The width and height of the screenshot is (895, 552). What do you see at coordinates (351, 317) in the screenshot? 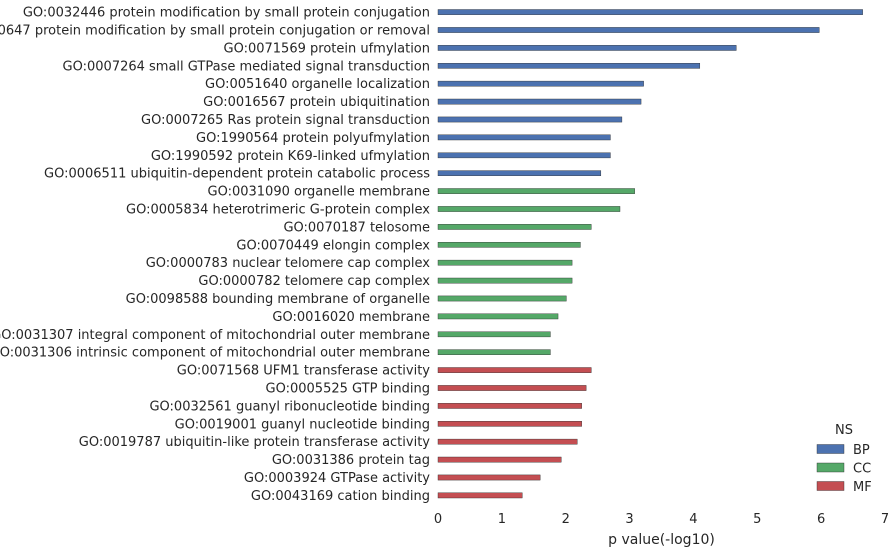
I see `category-label: GO:0016020 membrane` at bounding box center [351, 317].